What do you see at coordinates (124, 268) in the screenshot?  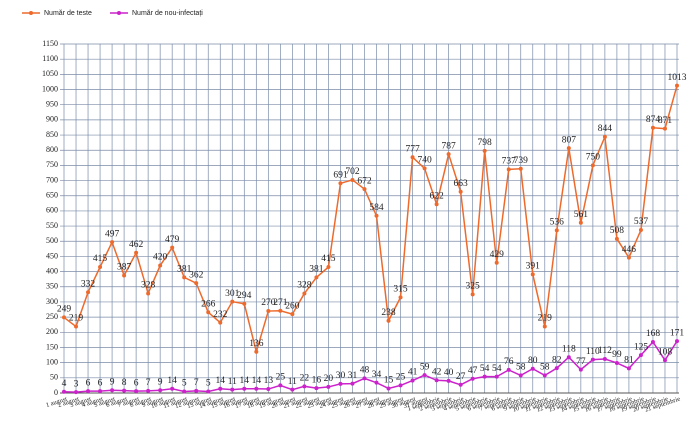 I see `data-label: 387` at bounding box center [124, 268].